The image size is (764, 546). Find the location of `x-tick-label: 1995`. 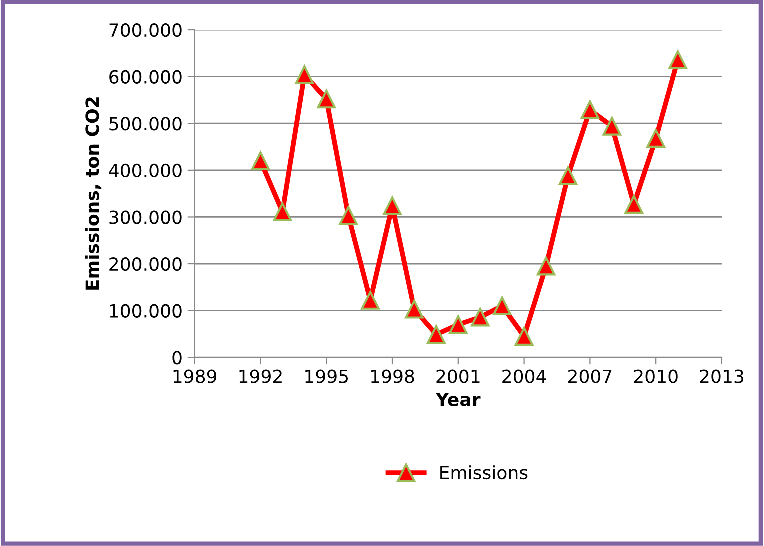

x-tick-label: 1995 is located at coordinates (327, 377).